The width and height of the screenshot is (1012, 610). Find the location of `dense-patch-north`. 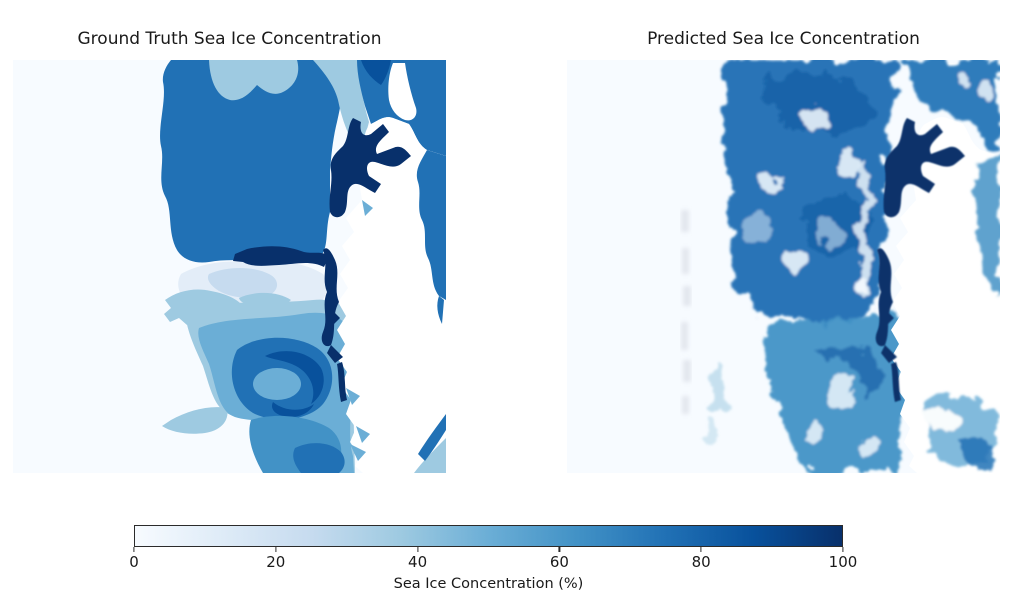

dense-patch-north is located at coordinates (376, 72).